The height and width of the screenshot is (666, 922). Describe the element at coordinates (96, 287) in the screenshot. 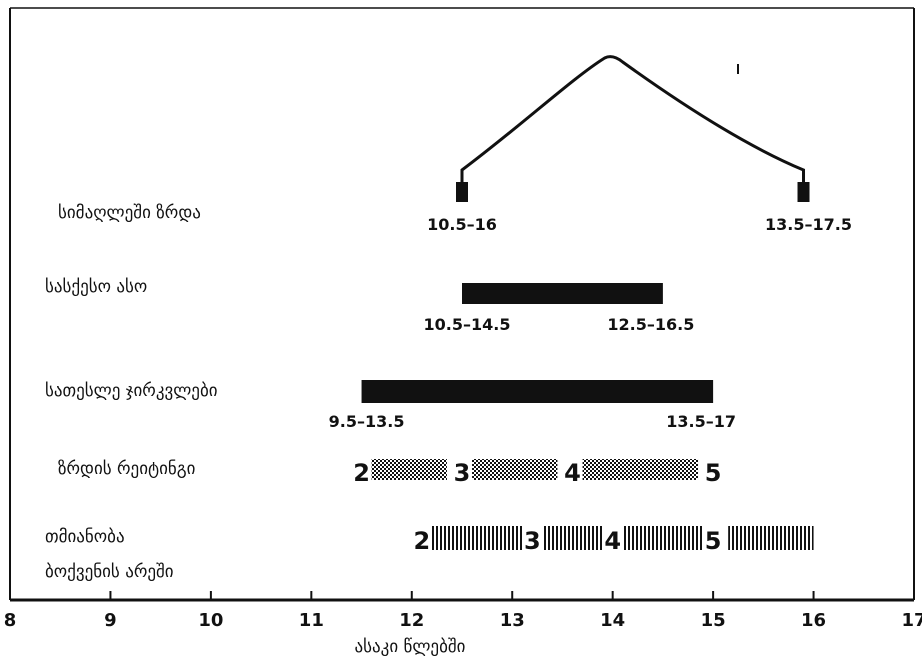

I see `row-label: სასქესო ასო` at that location.